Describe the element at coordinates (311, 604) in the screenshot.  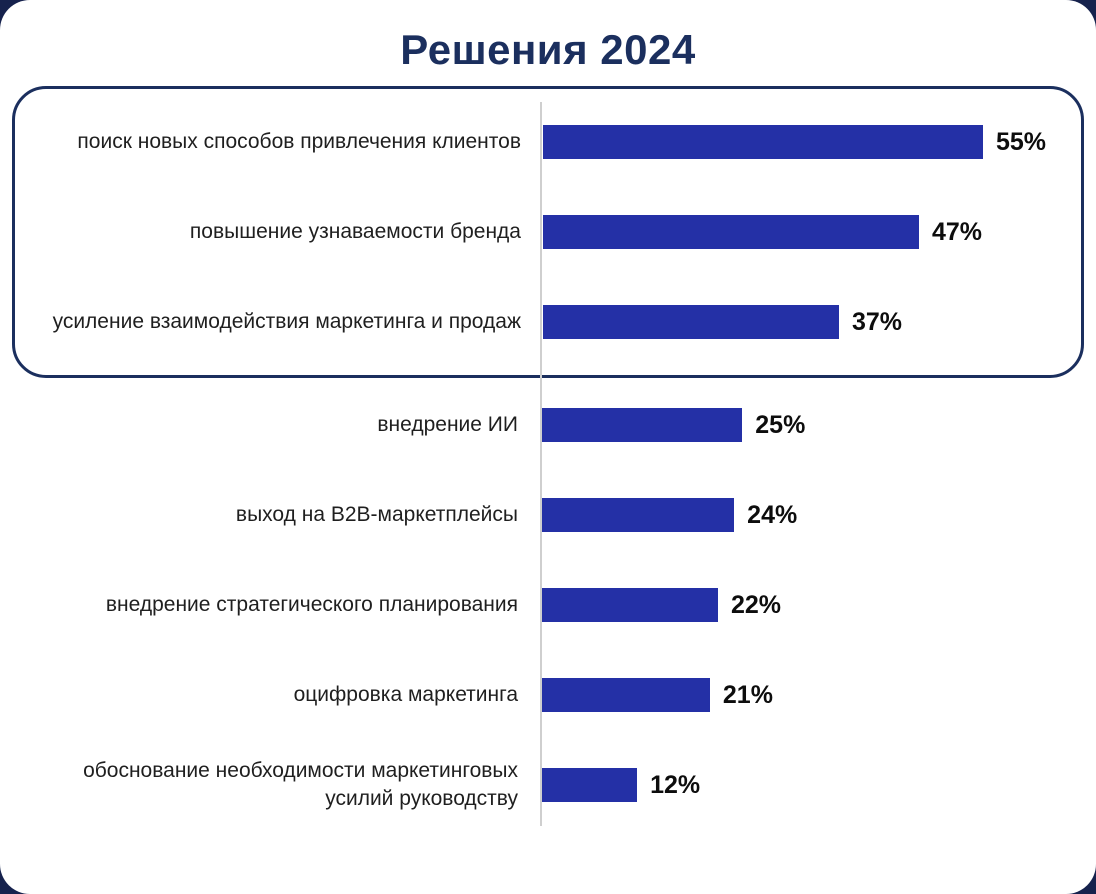
I see `bar-label: внедрение стратегического планирования` at that location.